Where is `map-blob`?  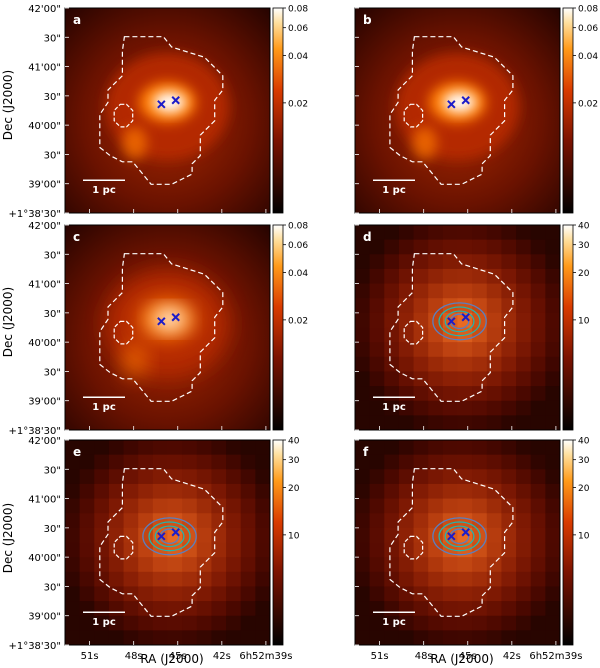 map-blob is located at coordinates (425, 143).